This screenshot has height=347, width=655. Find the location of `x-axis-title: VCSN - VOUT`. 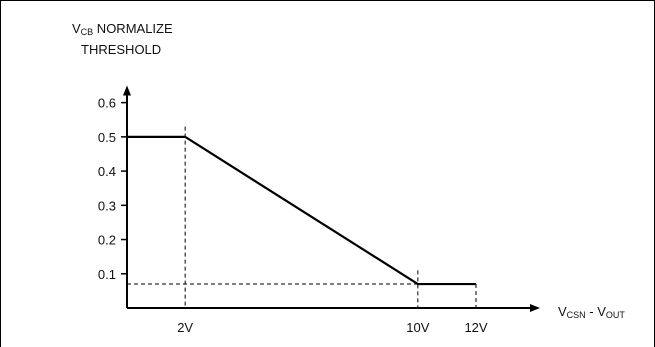

x-axis-title: VCSN - VOUT is located at coordinates (591, 312).